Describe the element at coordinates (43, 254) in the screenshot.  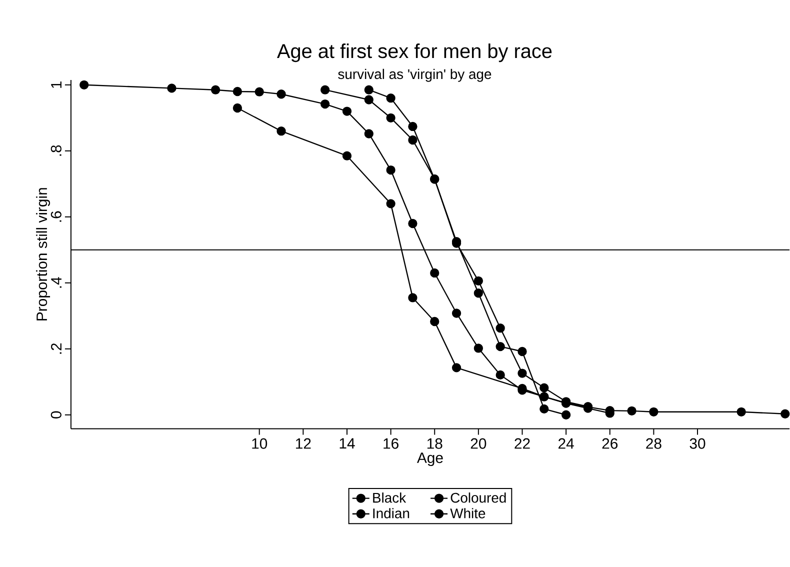
I see `y-axis-title: Proportion still virgin` at that location.